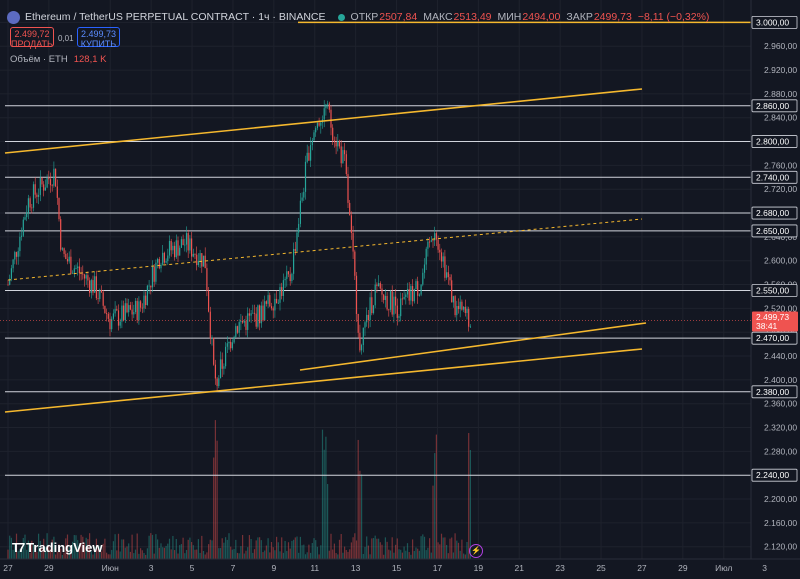 The height and width of the screenshot is (579, 800). I want to click on sell-button: 2.499,72 ПРОДАТЬ, so click(32, 38).